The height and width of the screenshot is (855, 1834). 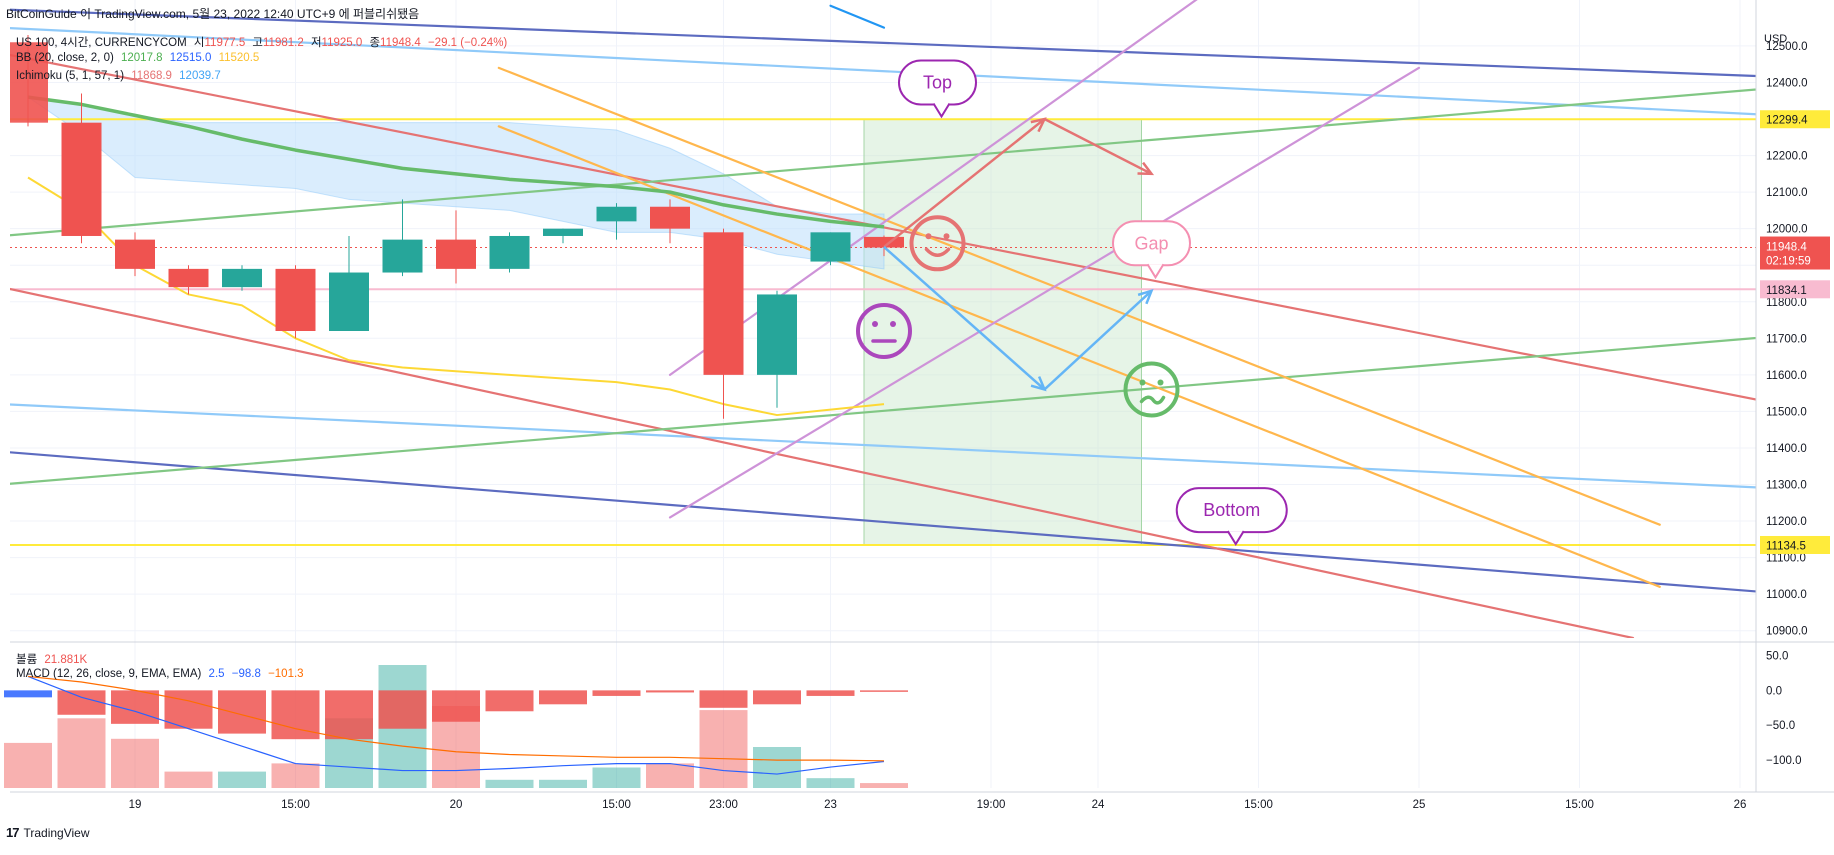 I want to click on price-tick-label: 11600.0, so click(x=1786, y=376).